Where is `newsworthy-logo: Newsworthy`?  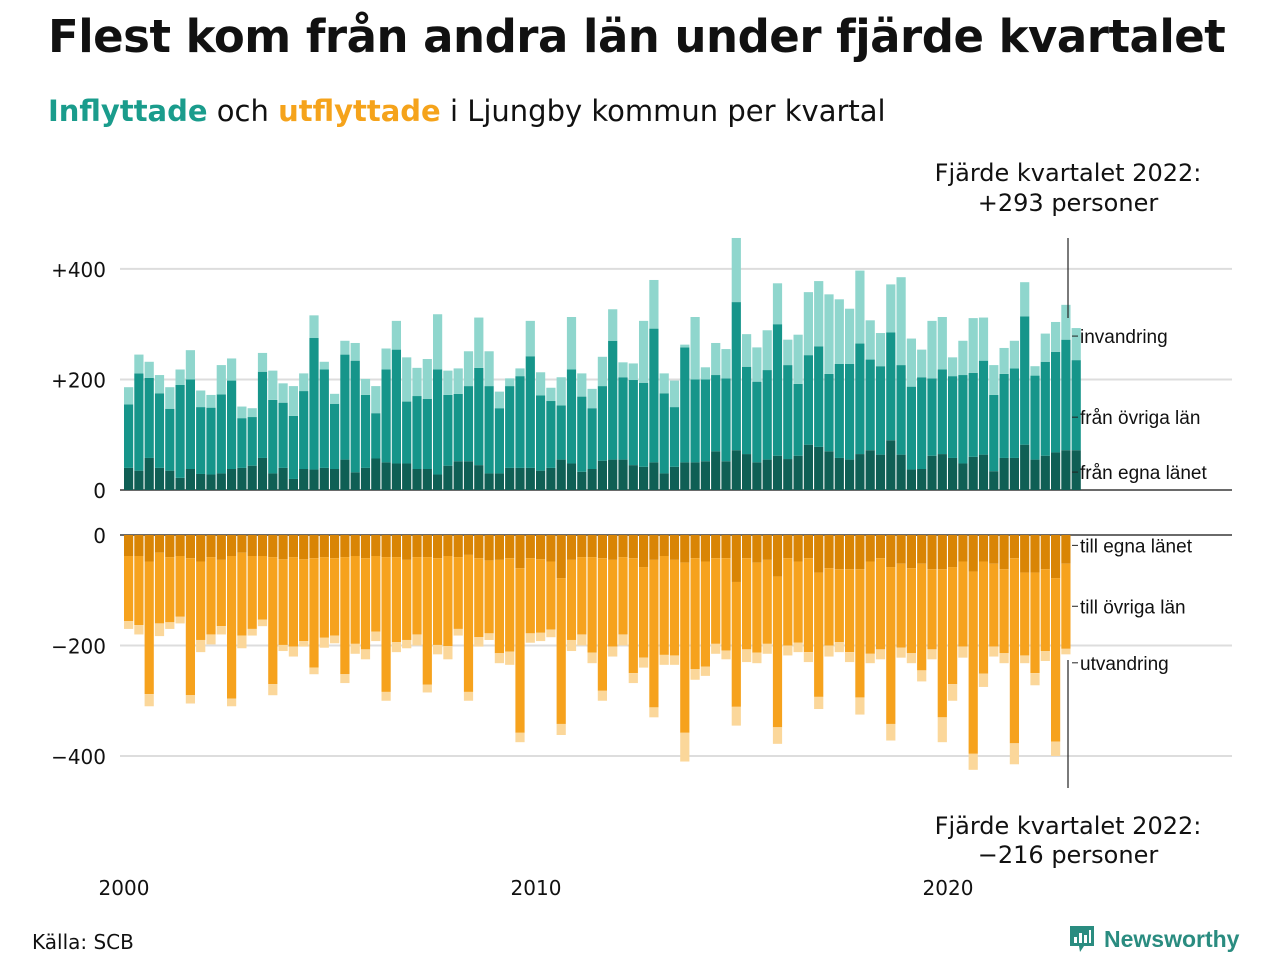
newsworthy-logo: Newsworthy is located at coordinates (1153, 939).